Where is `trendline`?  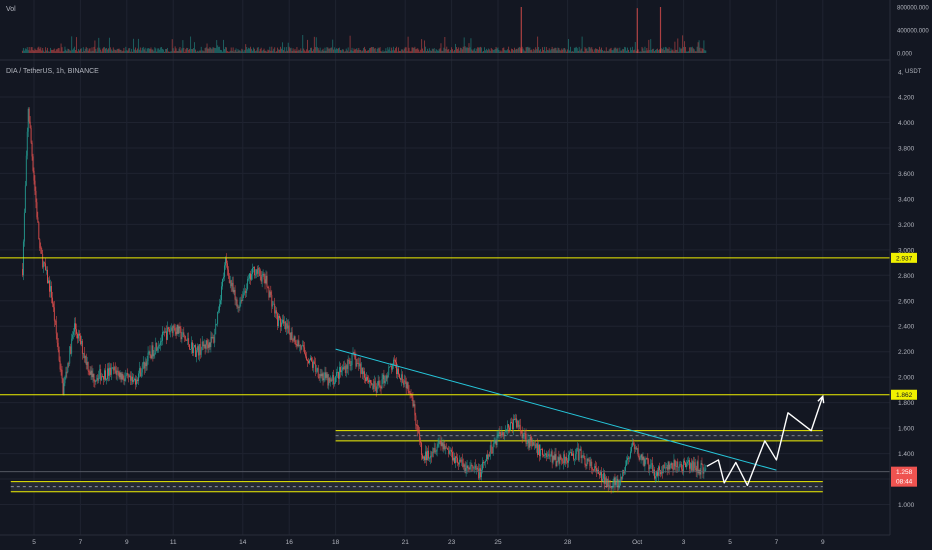
trendline is located at coordinates (556, 409).